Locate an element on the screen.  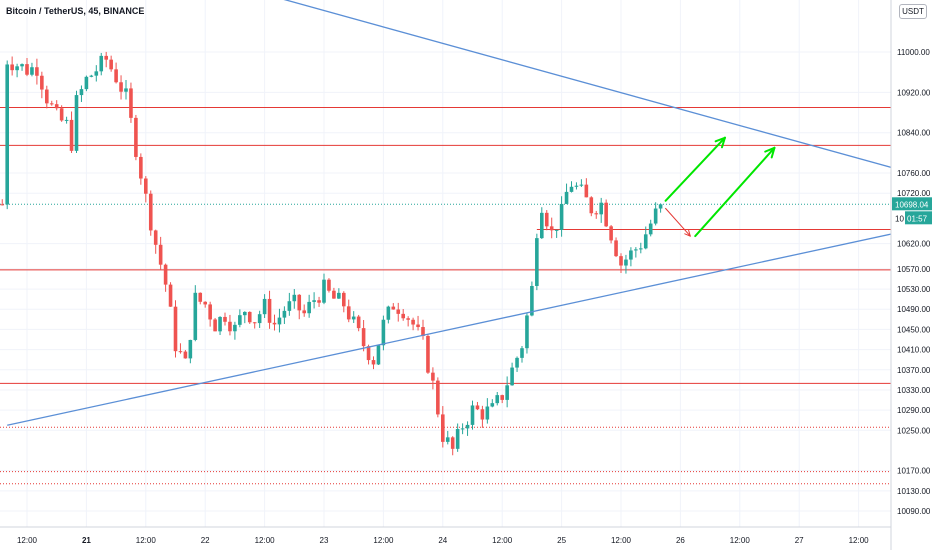
y-tick-label: 10330.00 is located at coordinates (914, 390).